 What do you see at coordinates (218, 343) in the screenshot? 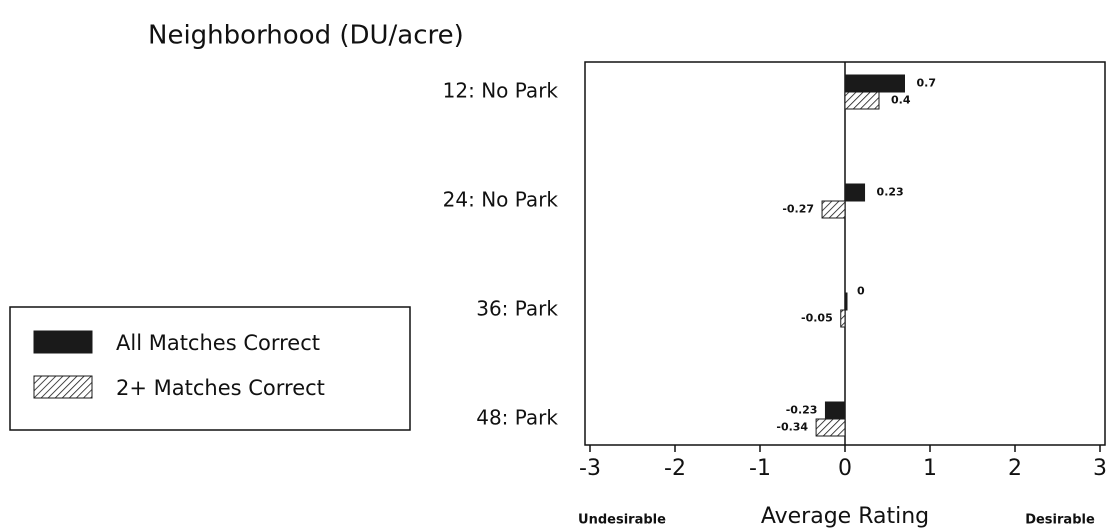
I see `legend-label: All Matches Correct` at bounding box center [218, 343].